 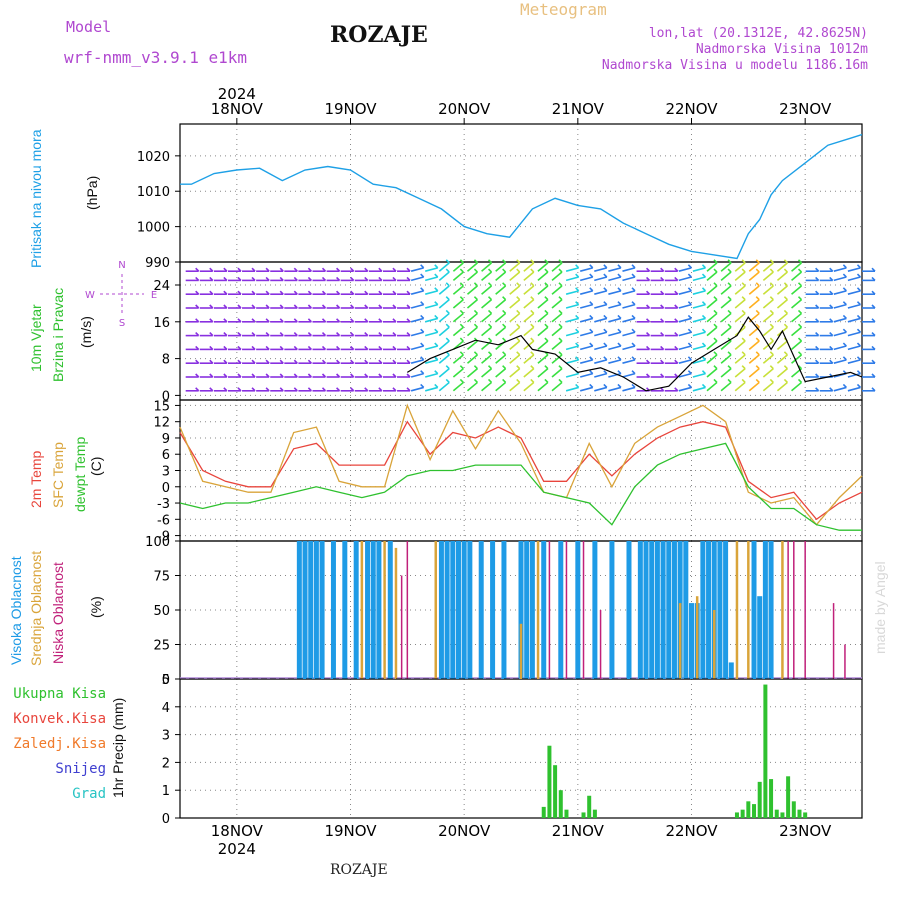 I want to click on coords-text: lon,lat (20.1312E, 42.8625N), so click(x=758, y=33).